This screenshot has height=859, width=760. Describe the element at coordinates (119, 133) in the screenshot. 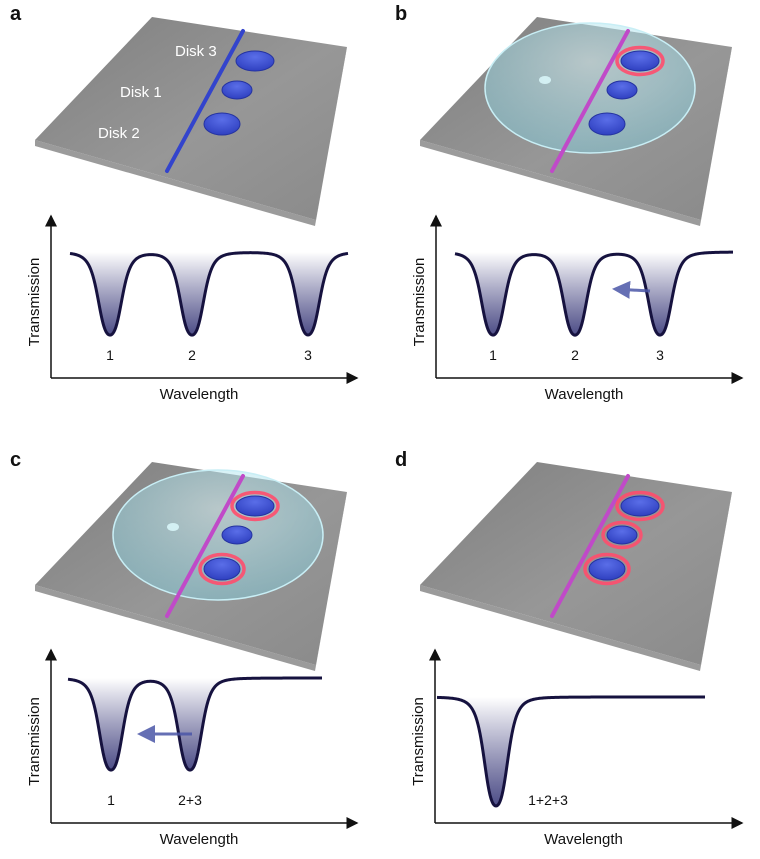

I see `disk-label: Disk 2` at that location.